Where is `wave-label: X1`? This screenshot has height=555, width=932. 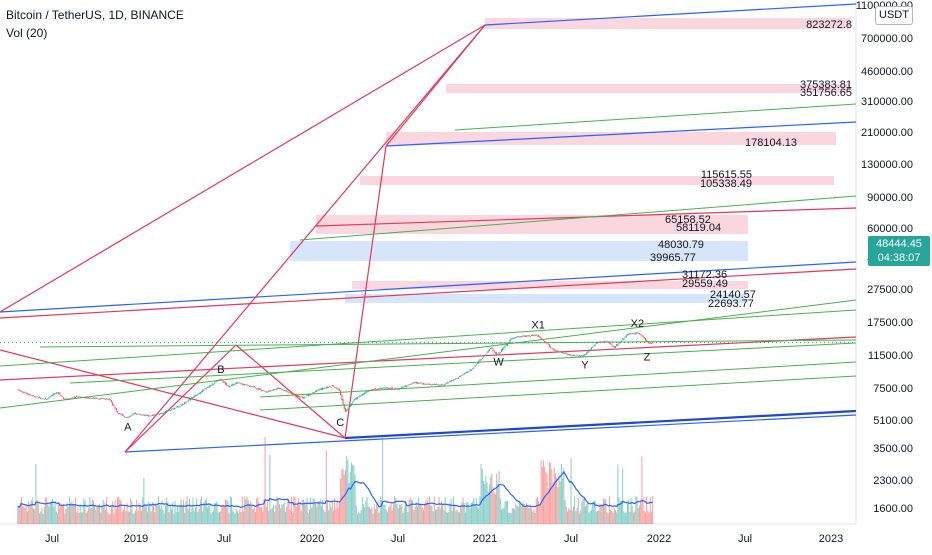
wave-label: X1 is located at coordinates (537, 326).